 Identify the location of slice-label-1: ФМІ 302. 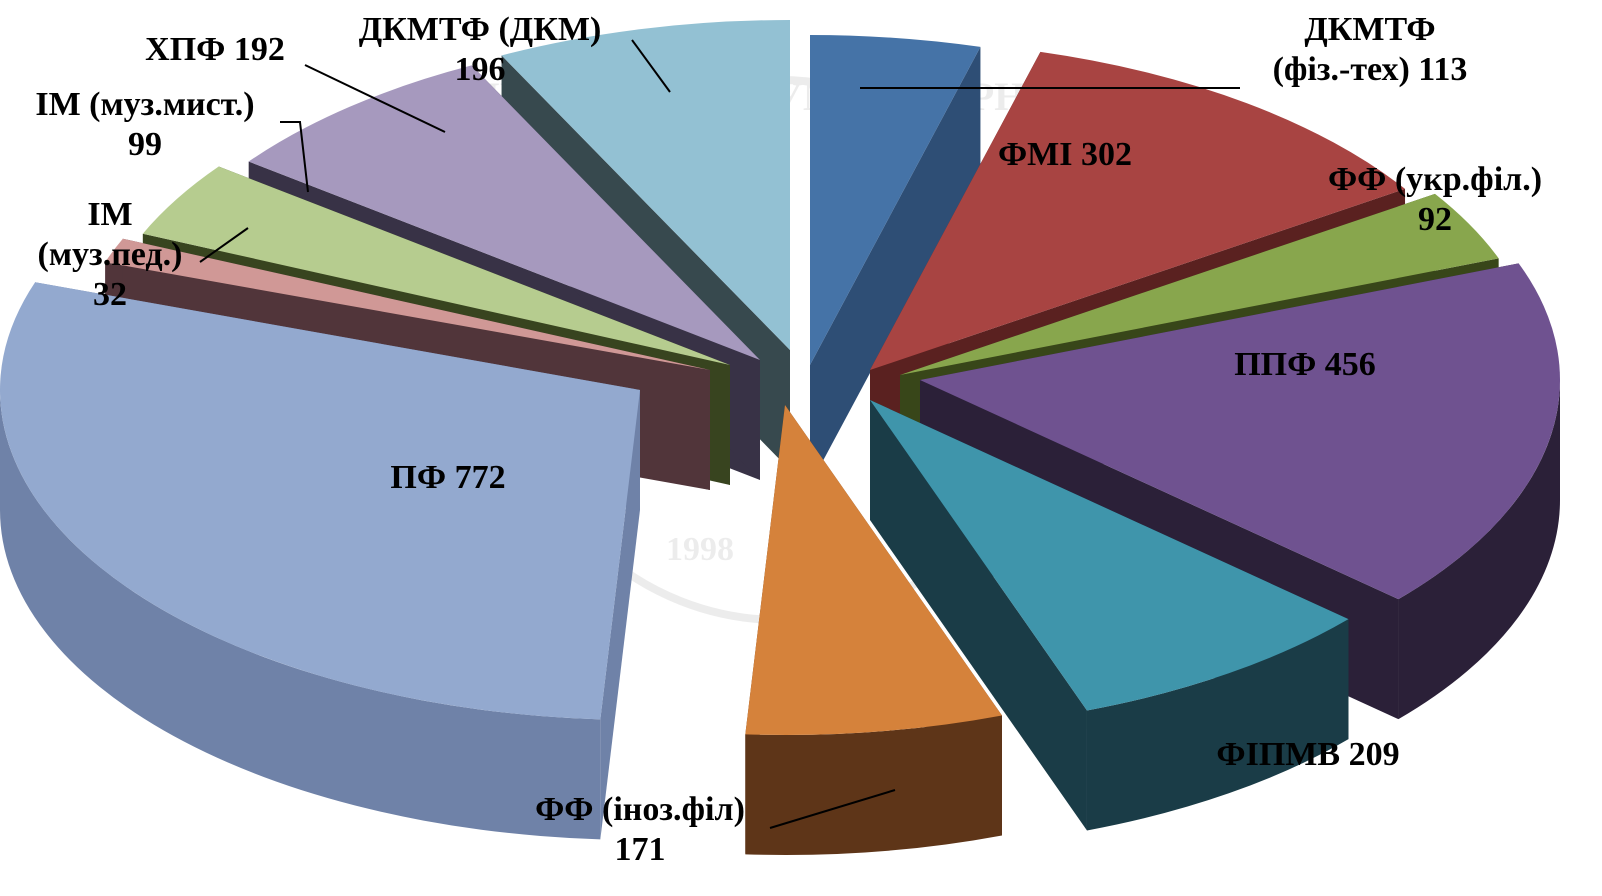
(1065, 155).